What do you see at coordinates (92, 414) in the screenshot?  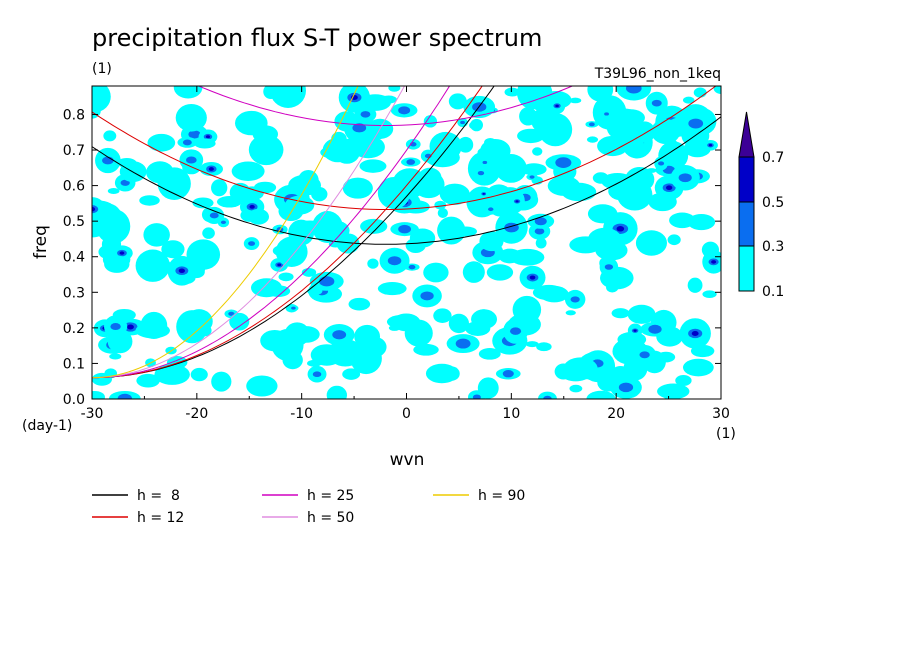 I see `x-tick-label: -30` at bounding box center [92, 414].